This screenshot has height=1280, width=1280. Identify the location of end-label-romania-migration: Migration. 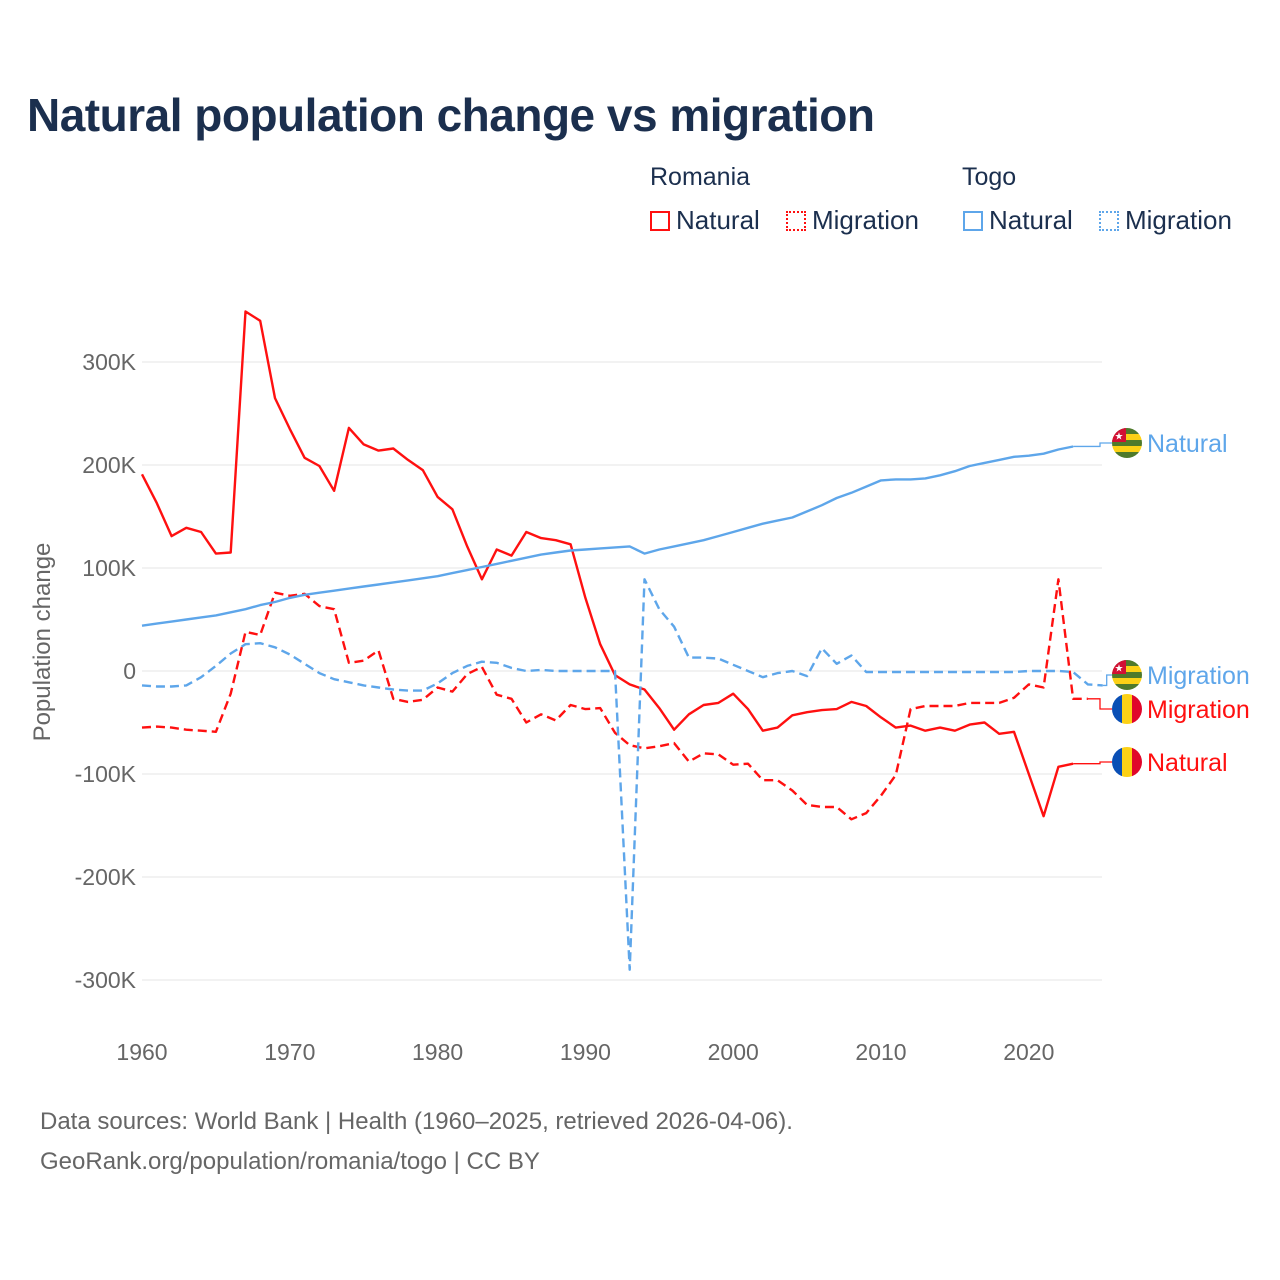
(1198, 710).